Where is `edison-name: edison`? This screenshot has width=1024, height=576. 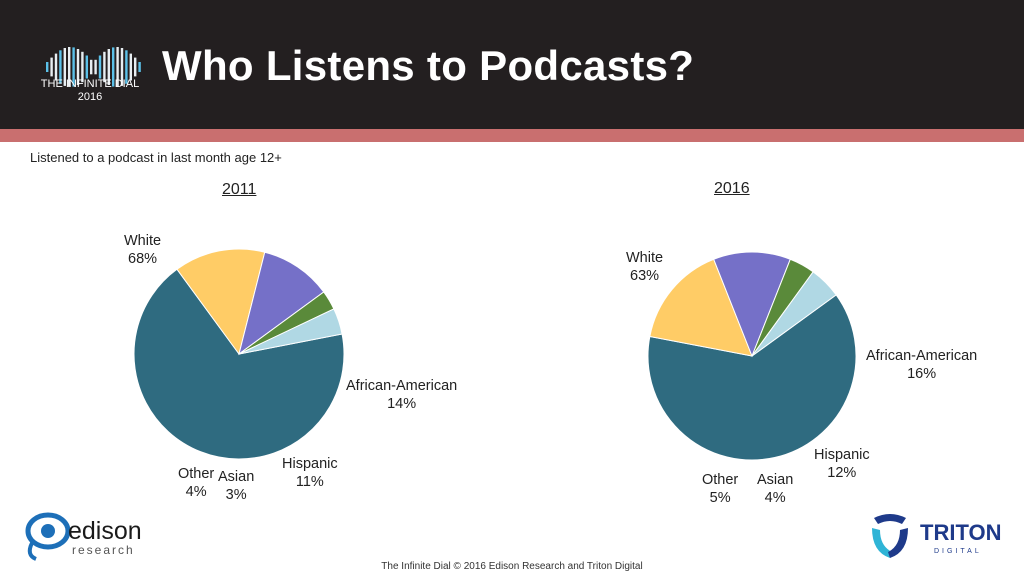
edison-name: edison is located at coordinates (105, 531).